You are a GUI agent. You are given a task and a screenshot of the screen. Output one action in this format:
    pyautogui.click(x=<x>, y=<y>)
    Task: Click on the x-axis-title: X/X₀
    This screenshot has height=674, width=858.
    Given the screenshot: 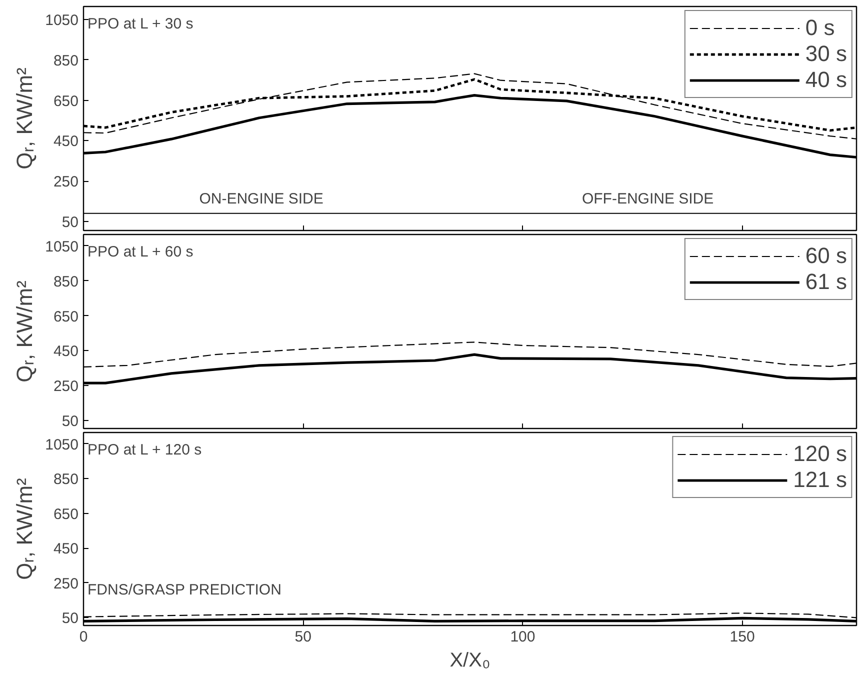 What is the action you would take?
    pyautogui.click(x=470, y=661)
    